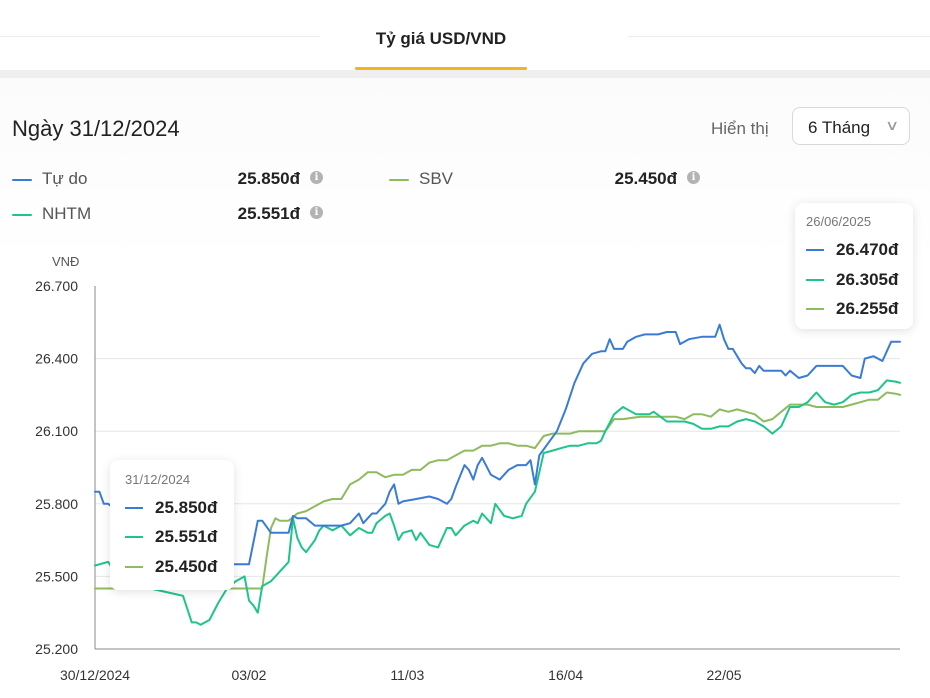 The image size is (930, 698). I want to click on y-tick-label: 26.400, so click(56, 359).